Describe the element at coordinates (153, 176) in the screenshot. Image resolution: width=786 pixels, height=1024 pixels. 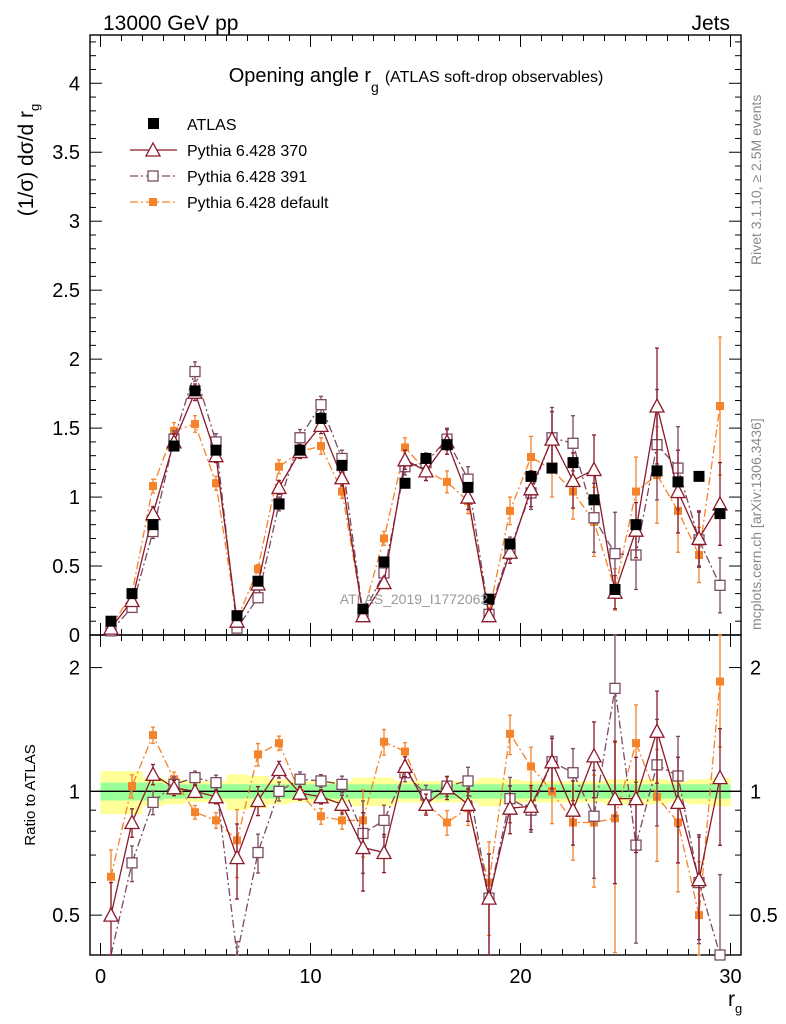
I see `legend-marker-p391` at that location.